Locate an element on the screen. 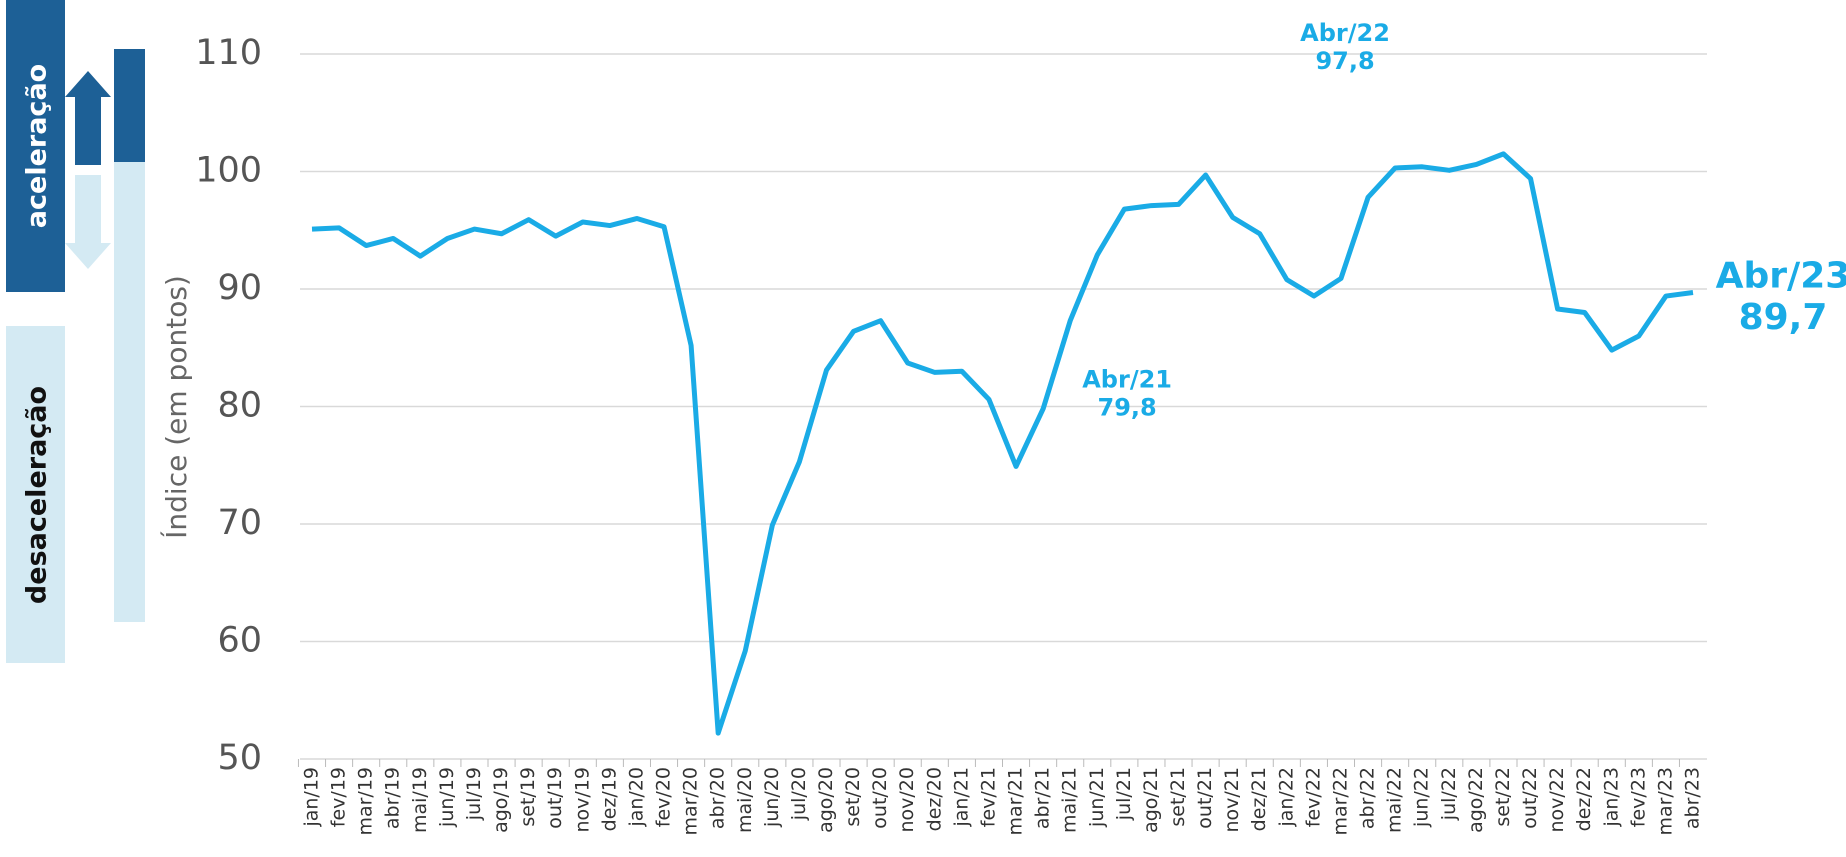  x-tick-label: jul/21 is located at coordinates (1124, 794).